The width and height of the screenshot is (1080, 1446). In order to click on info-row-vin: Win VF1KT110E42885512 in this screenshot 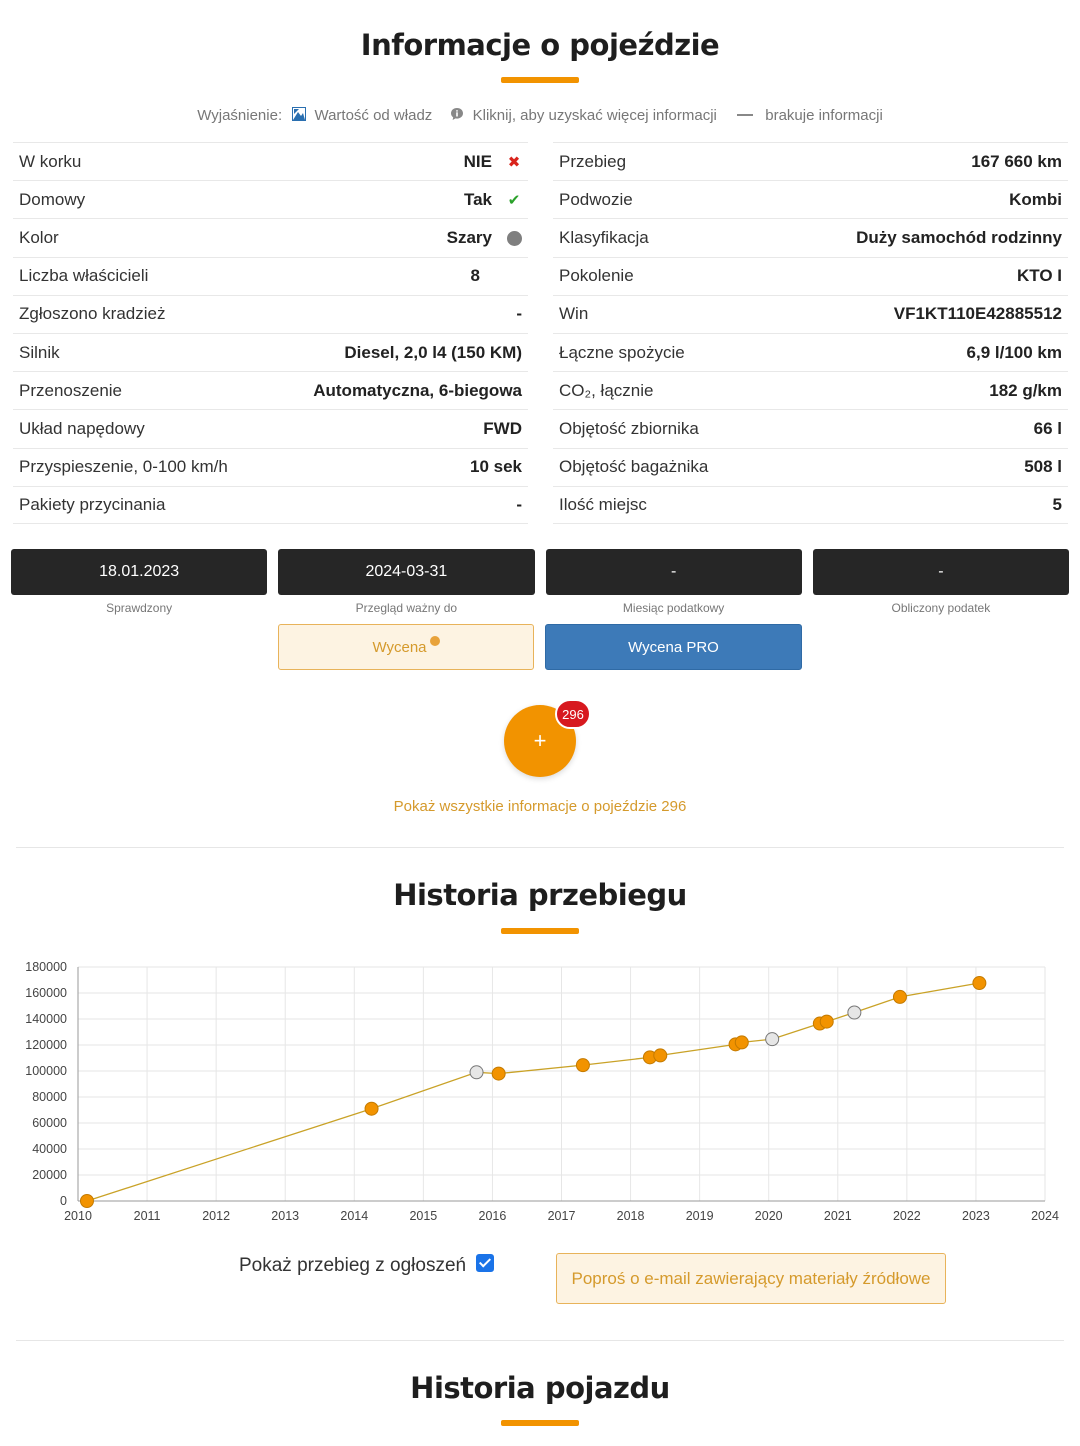, I will do `click(810, 313)`.